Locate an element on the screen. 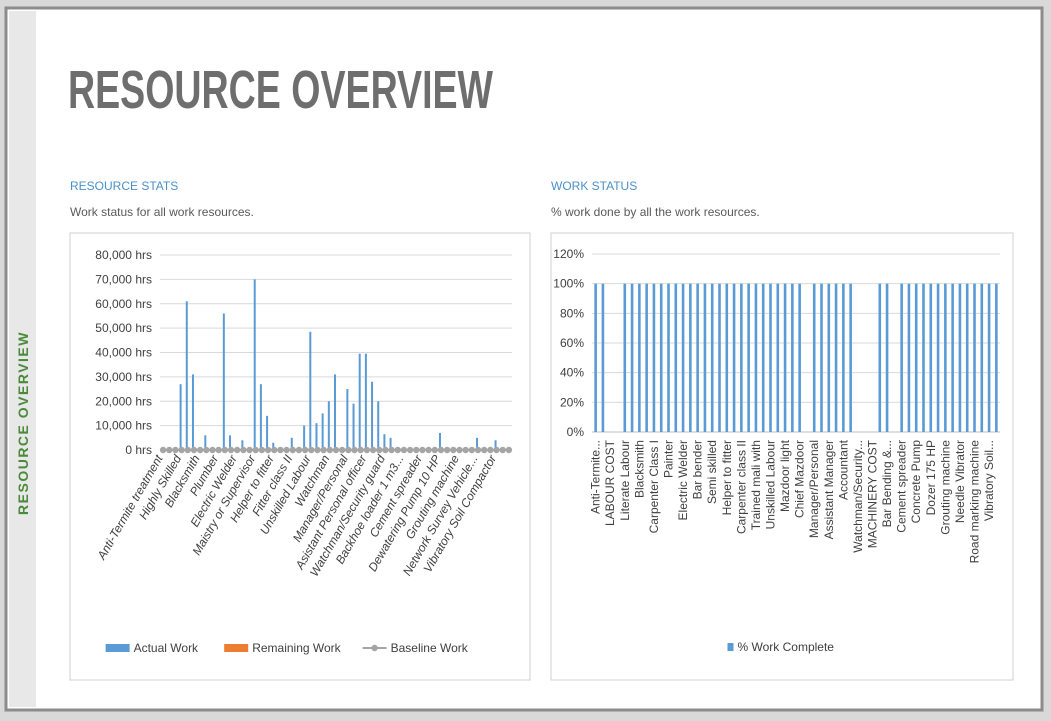 The height and width of the screenshot is (721, 1051). x-tick-label: LABOUR COST is located at coordinates (610, 482).